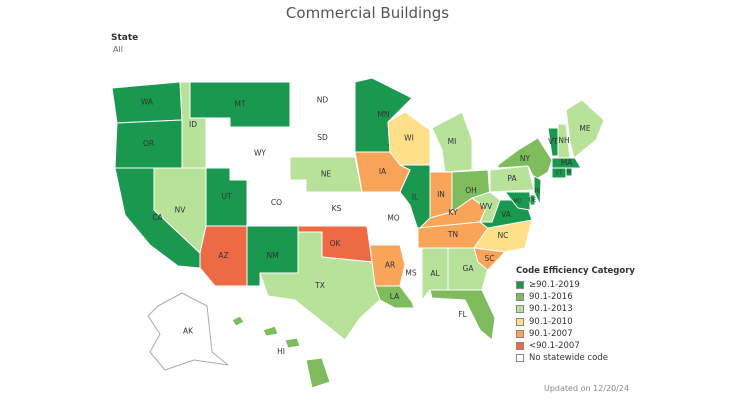  I want to click on state-label-fl: FL, so click(462, 314).